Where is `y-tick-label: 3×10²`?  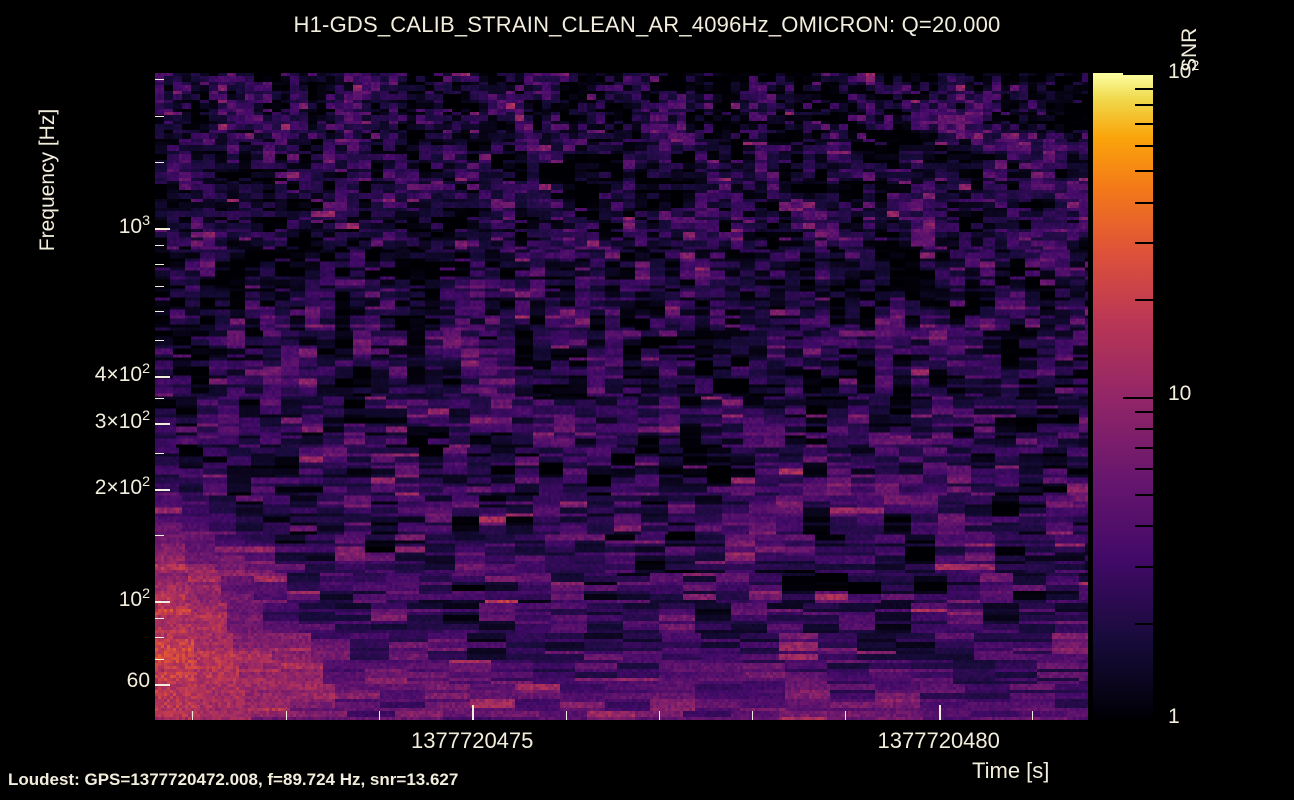
y-tick-label: 3×10² is located at coordinates (122, 420).